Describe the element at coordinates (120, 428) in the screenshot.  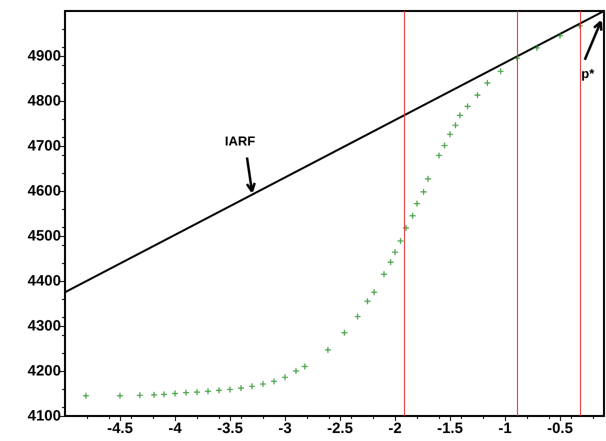
I see `x-tick-label: -4.5` at that location.